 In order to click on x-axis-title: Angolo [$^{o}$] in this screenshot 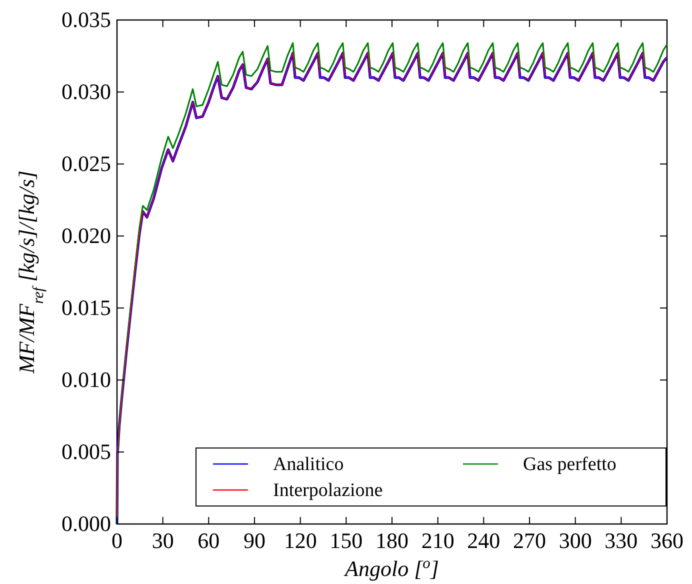, I will do `click(391, 567)`.